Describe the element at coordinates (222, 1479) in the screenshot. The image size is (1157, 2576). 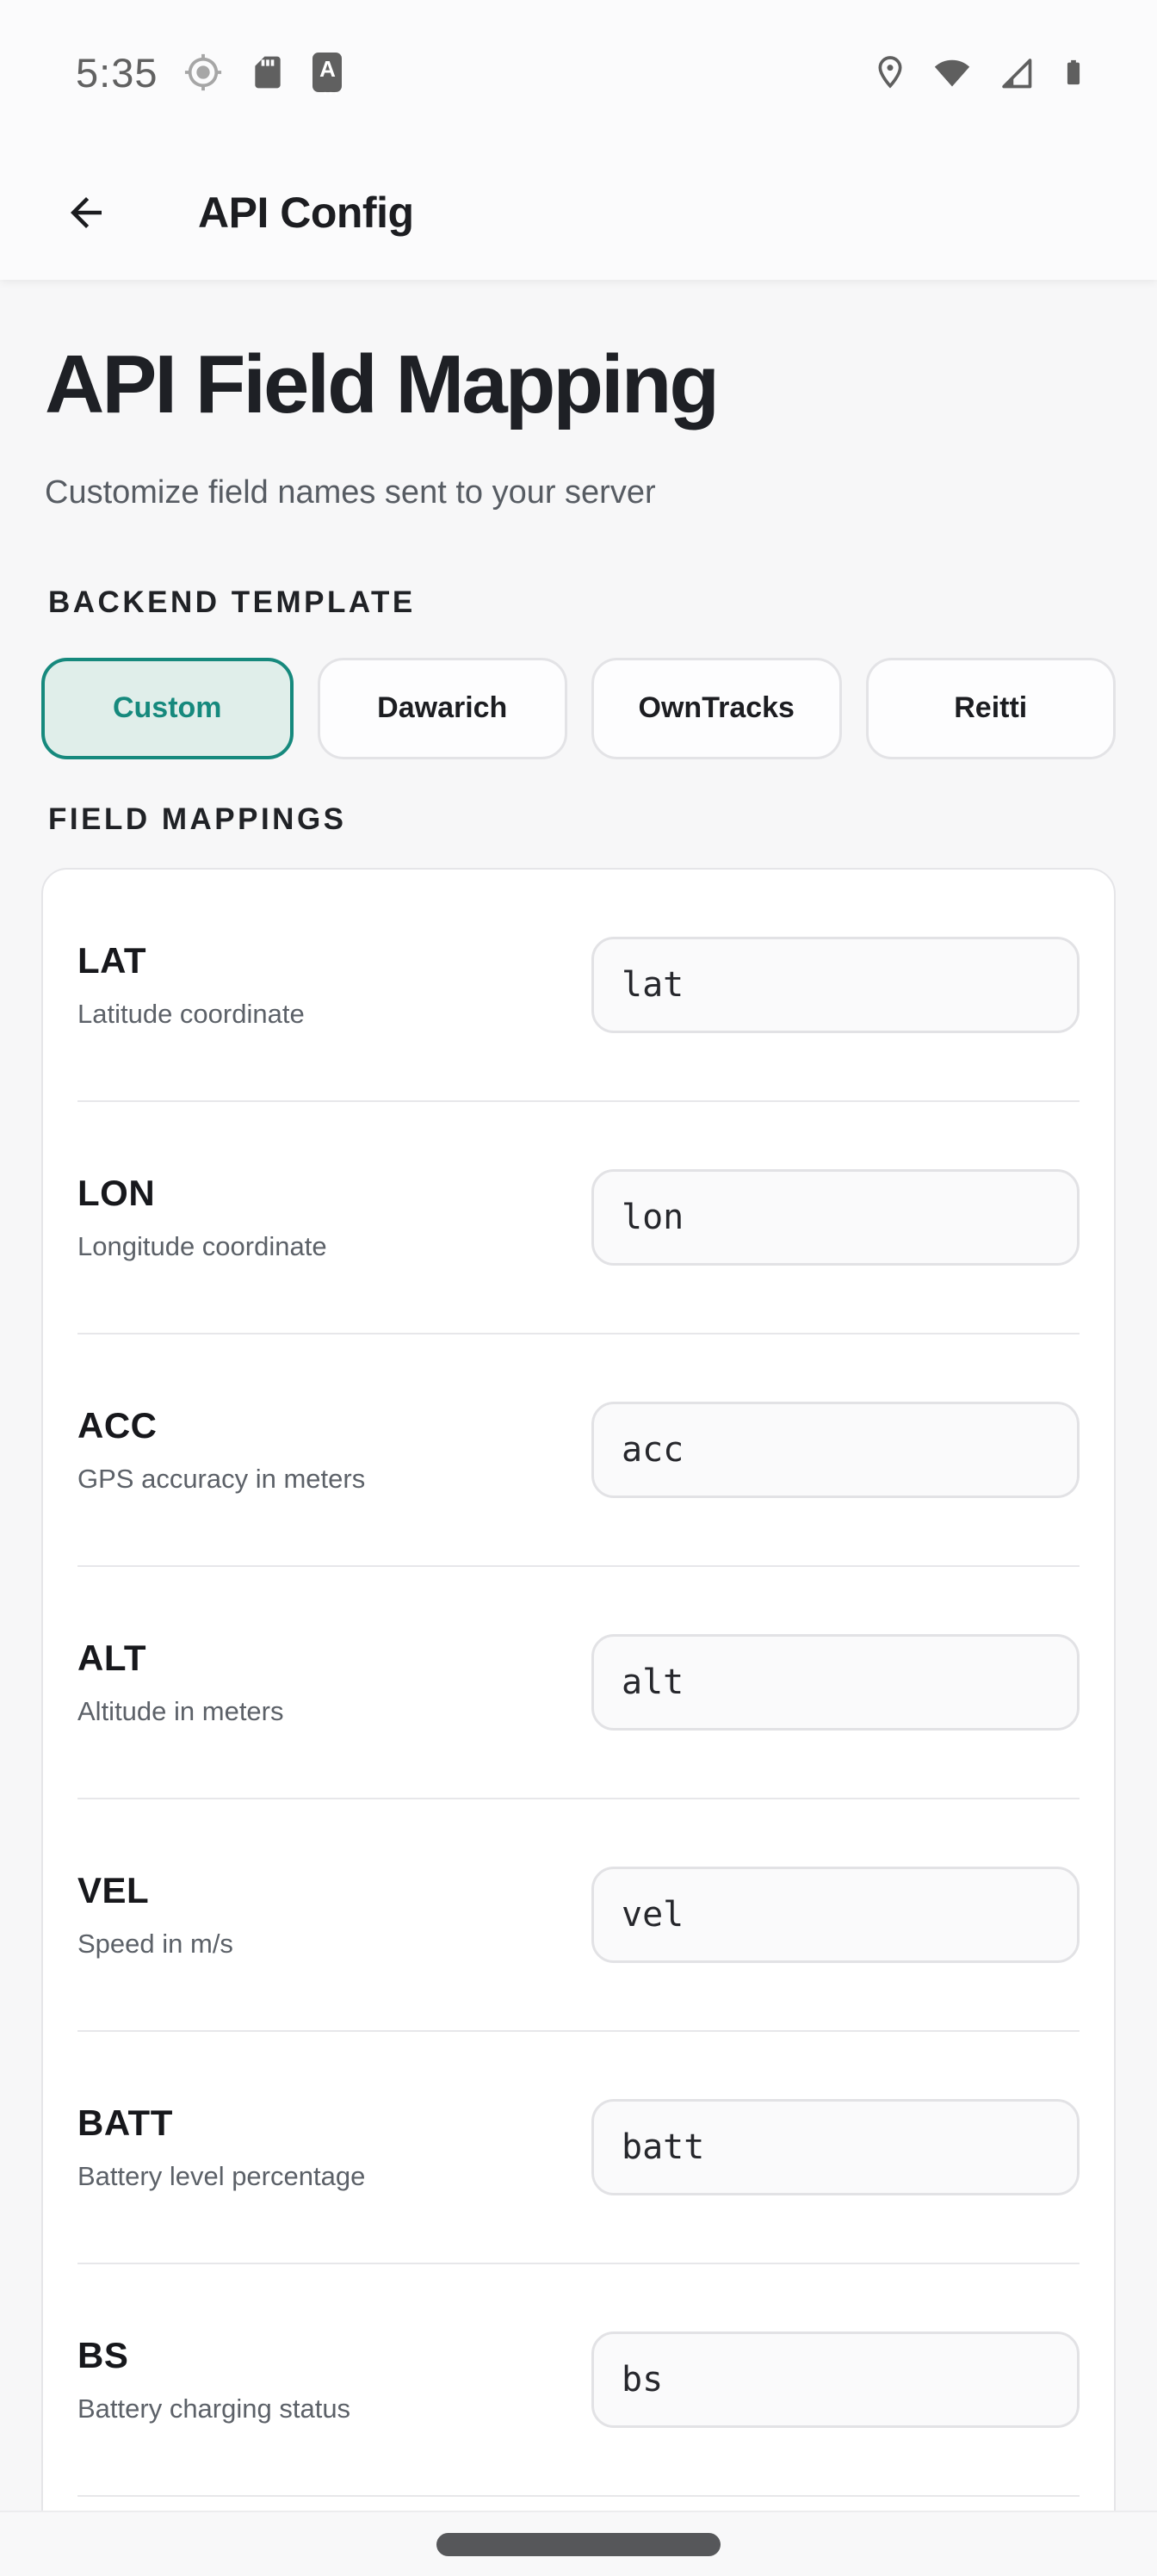
I see `field-description: GPS accuracy in meters` at that location.